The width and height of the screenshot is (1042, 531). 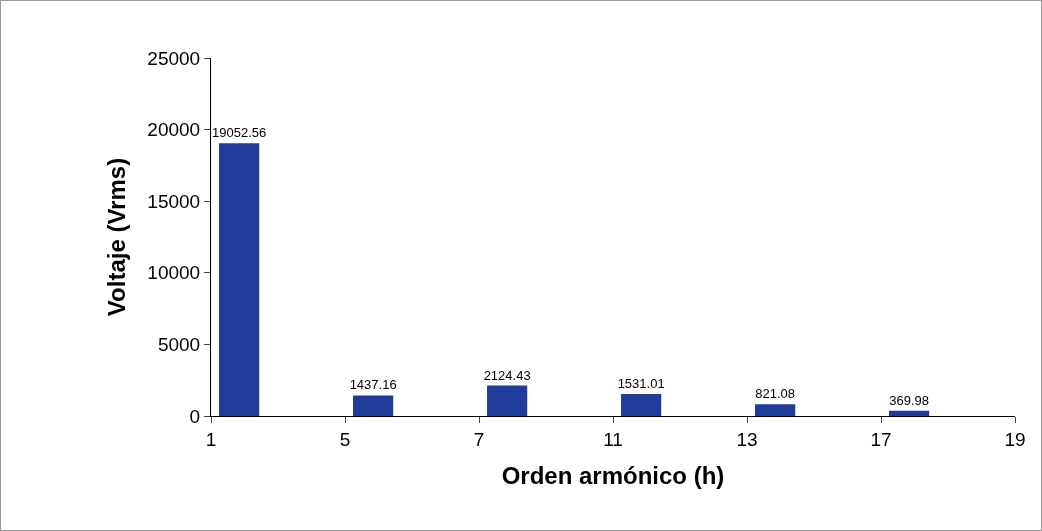 I want to click on data-label: 1531.01, so click(x=641, y=384).